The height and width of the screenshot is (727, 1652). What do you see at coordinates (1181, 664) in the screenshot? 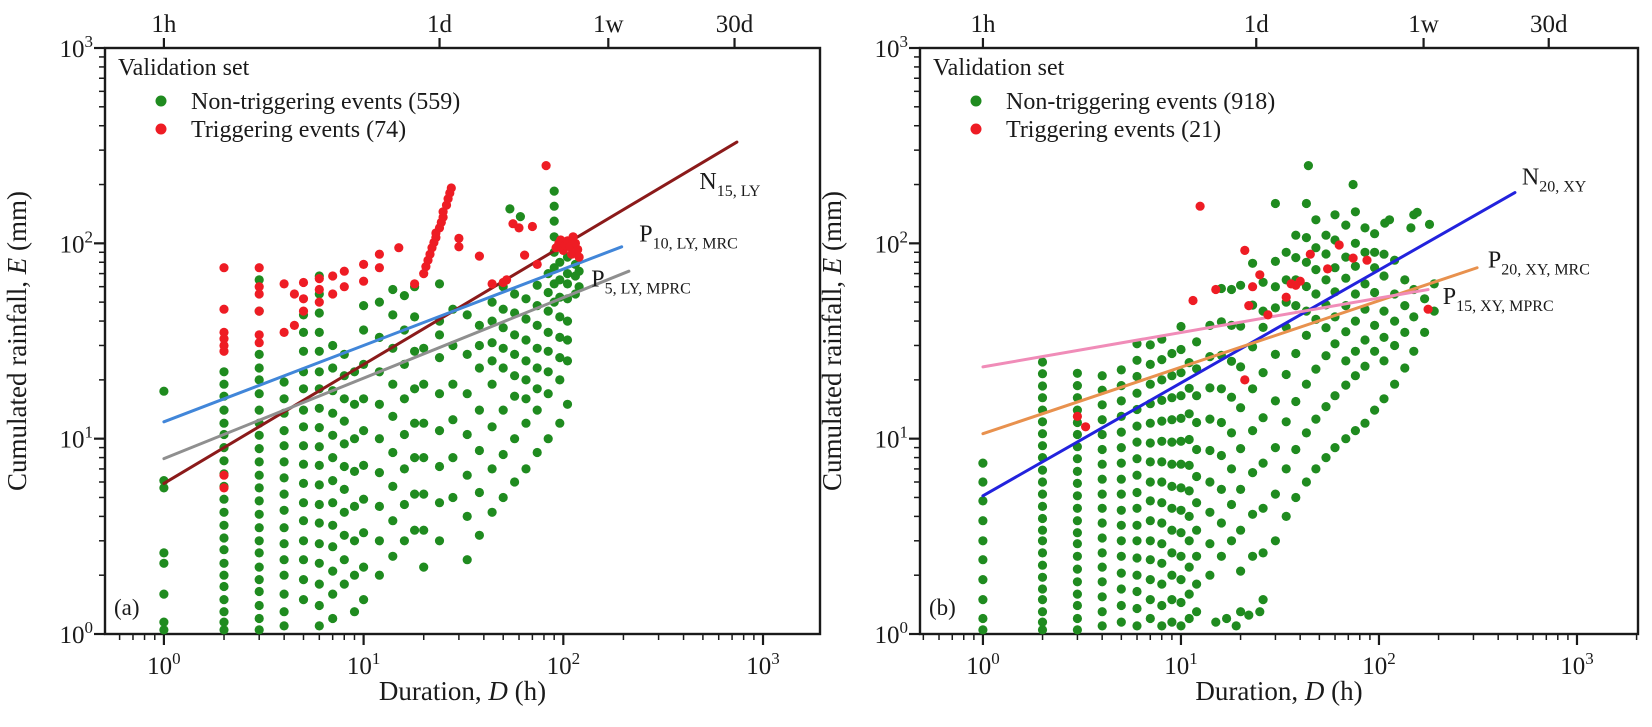
I see `x-tick-label: 10¹` at bounding box center [1181, 664].